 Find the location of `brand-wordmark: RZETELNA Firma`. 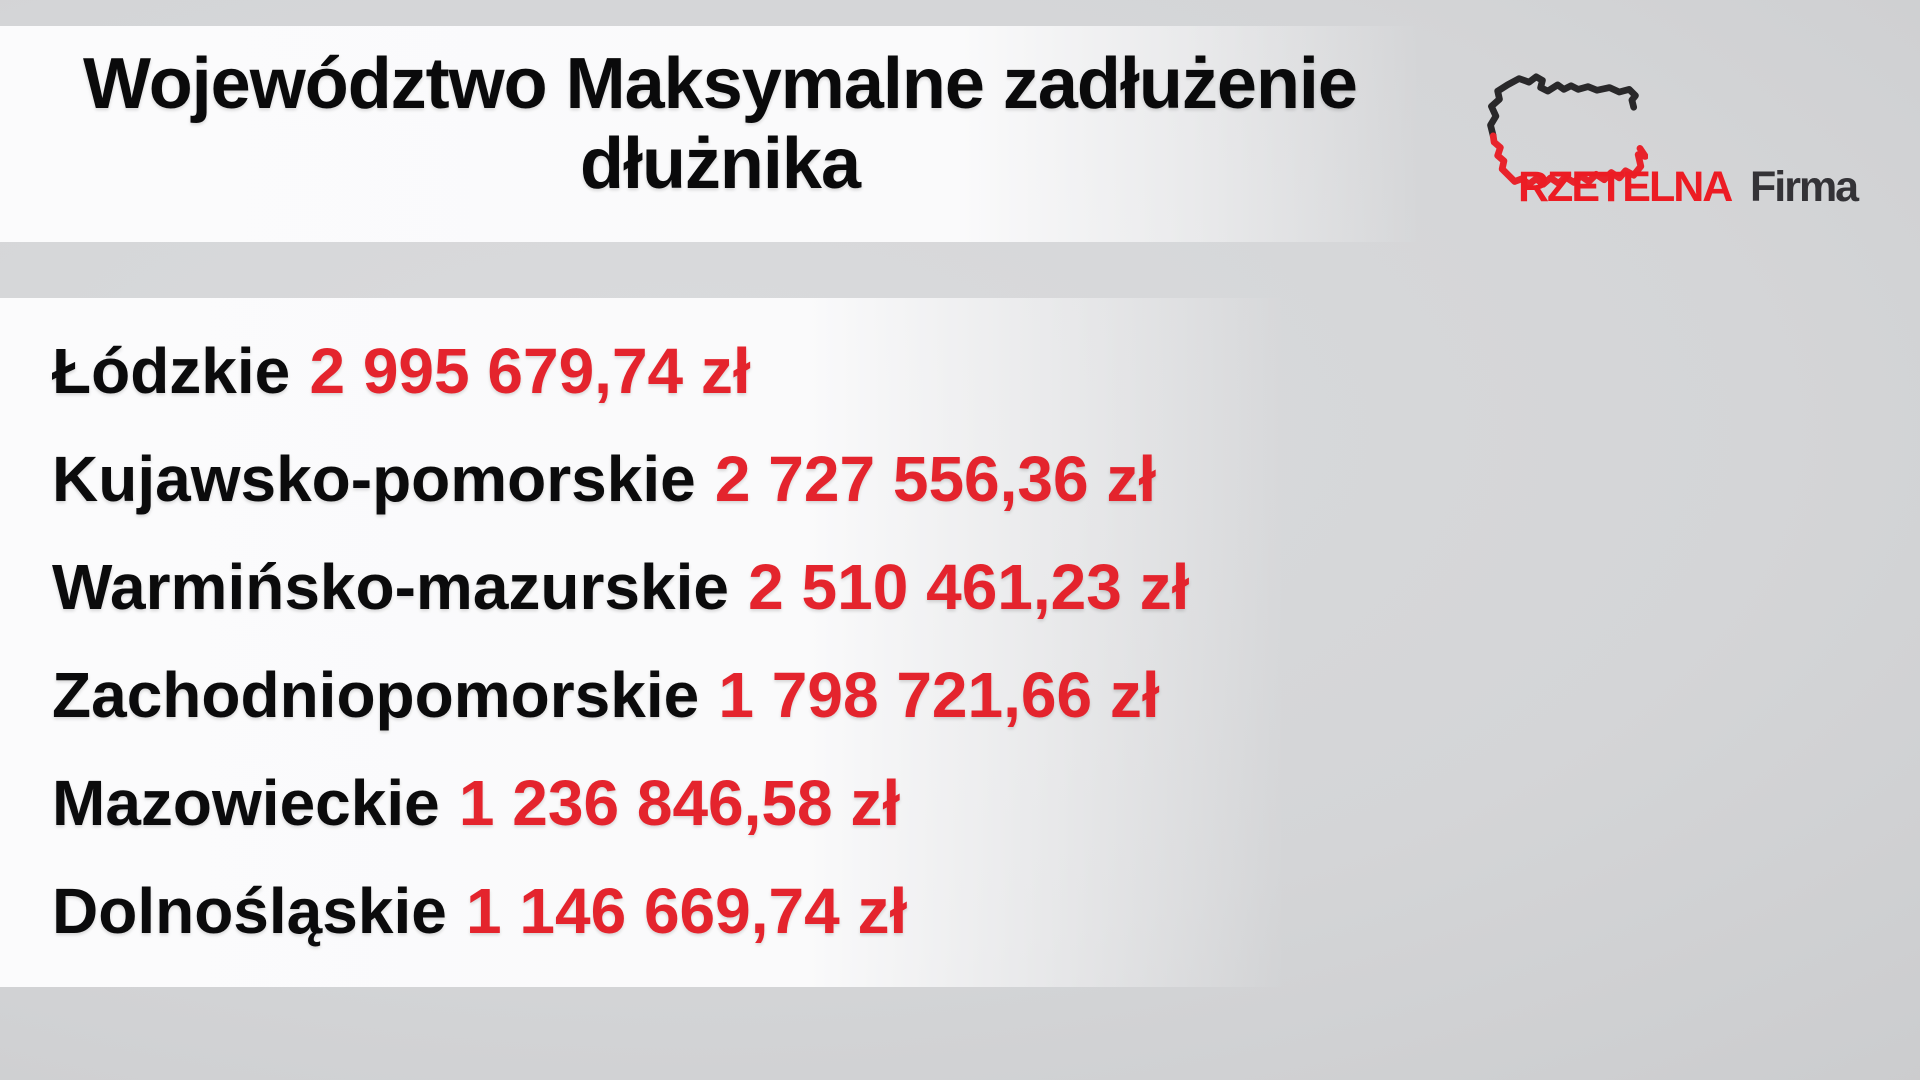

brand-wordmark: RZETELNA Firma is located at coordinates (1688, 187).